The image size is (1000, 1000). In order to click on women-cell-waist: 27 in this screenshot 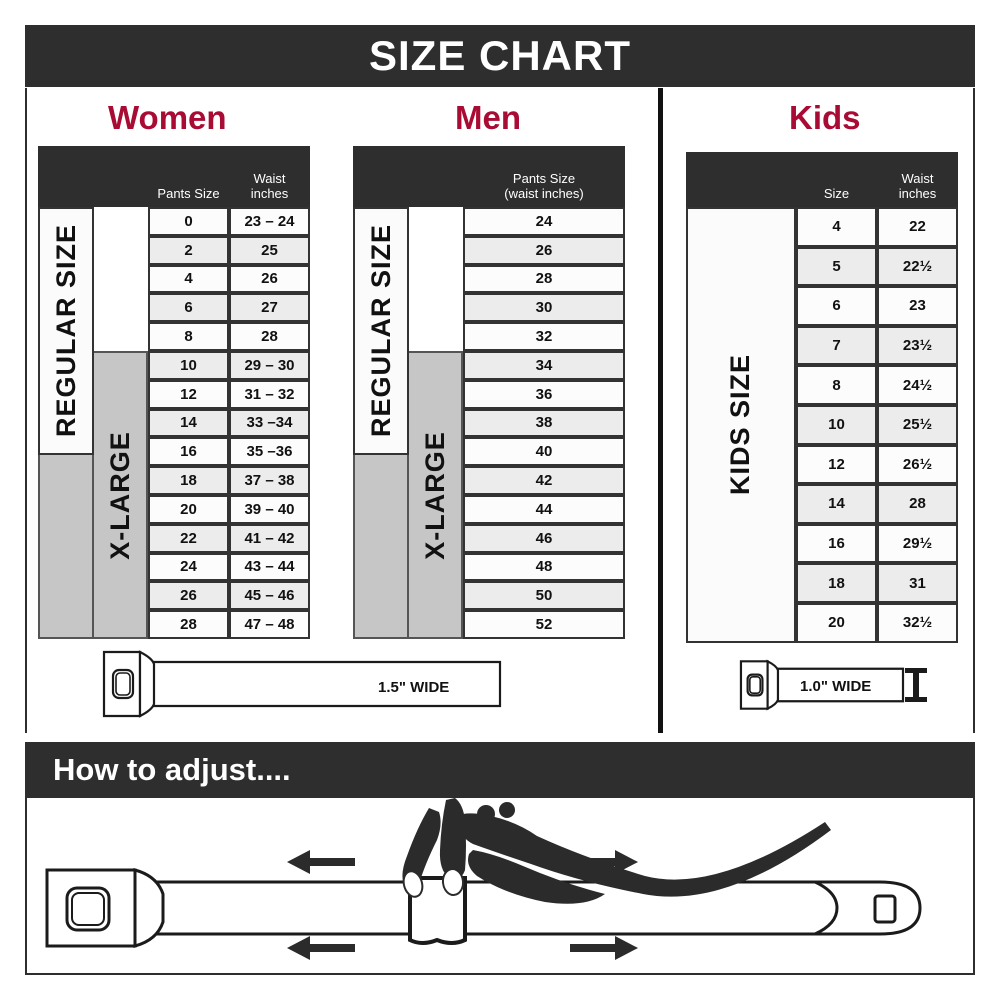, I will do `click(269, 308)`.